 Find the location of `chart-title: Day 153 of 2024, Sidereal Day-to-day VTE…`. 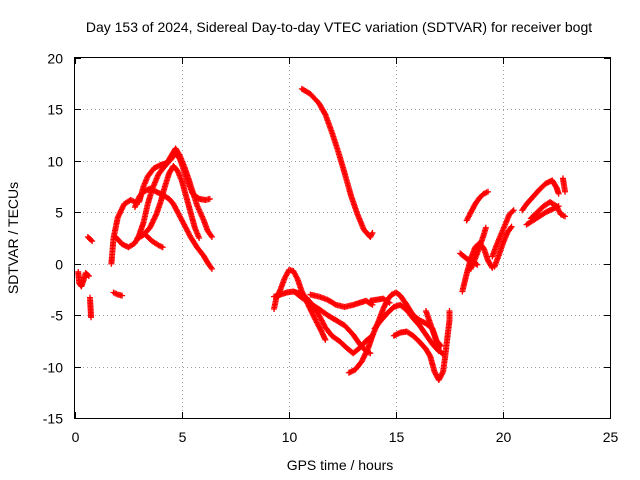

chart-title: Day 153 of 2024, Sidereal Day-to-day VTE… is located at coordinates (339, 27).